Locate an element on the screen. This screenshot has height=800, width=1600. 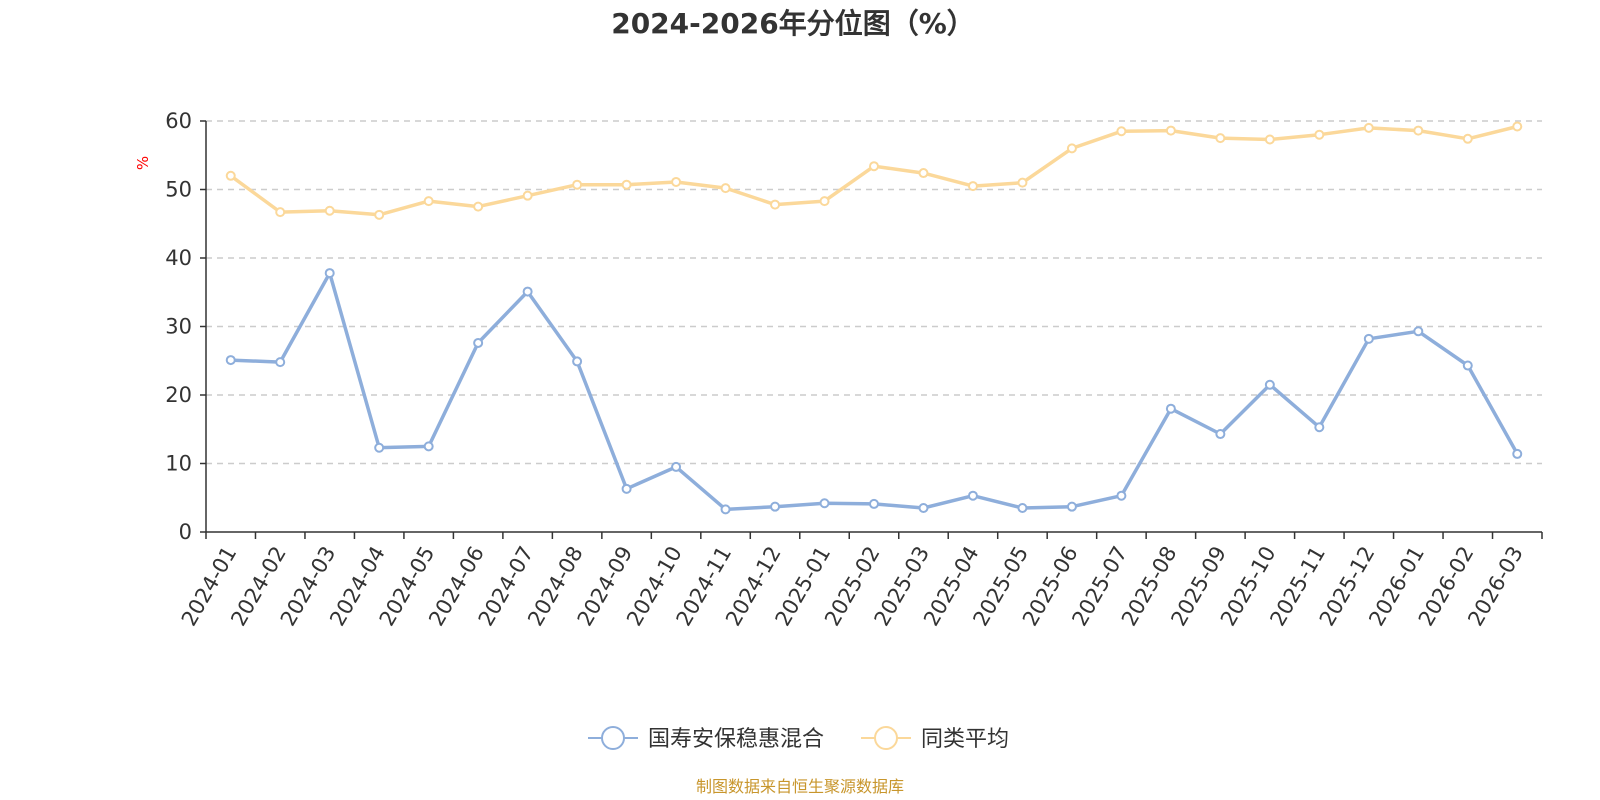
chart-title: 2024-2026年分位图（%） is located at coordinates (793, 23).